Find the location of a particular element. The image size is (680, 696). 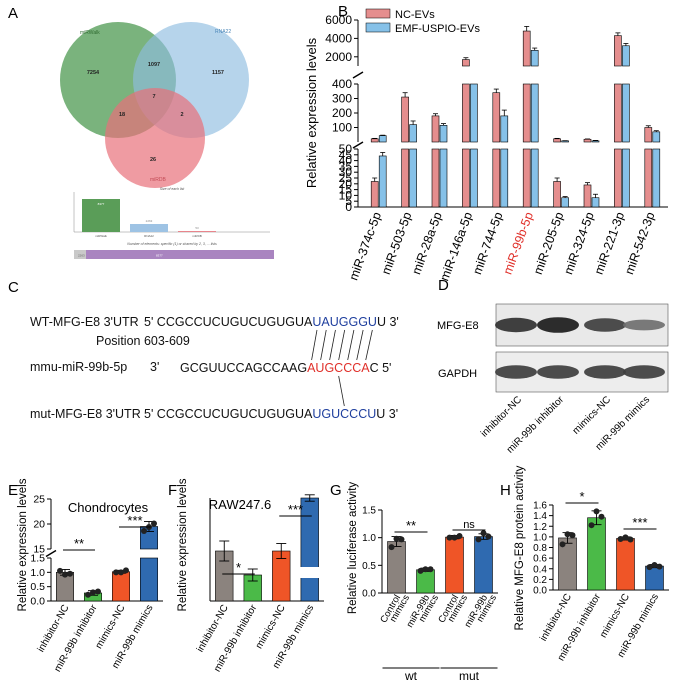

blot-band-mfg-e8-mir-99b-inhibitor is located at coordinates (558, 325).